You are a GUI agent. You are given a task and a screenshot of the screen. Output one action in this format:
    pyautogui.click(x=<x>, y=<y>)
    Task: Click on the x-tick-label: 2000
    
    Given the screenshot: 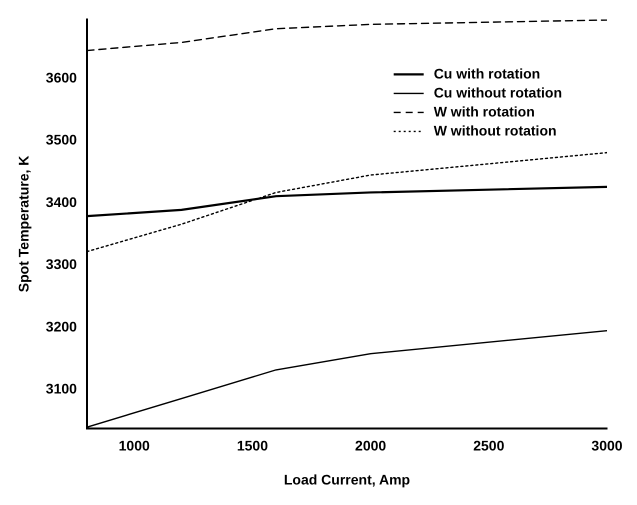 What is the action you would take?
    pyautogui.click(x=370, y=446)
    